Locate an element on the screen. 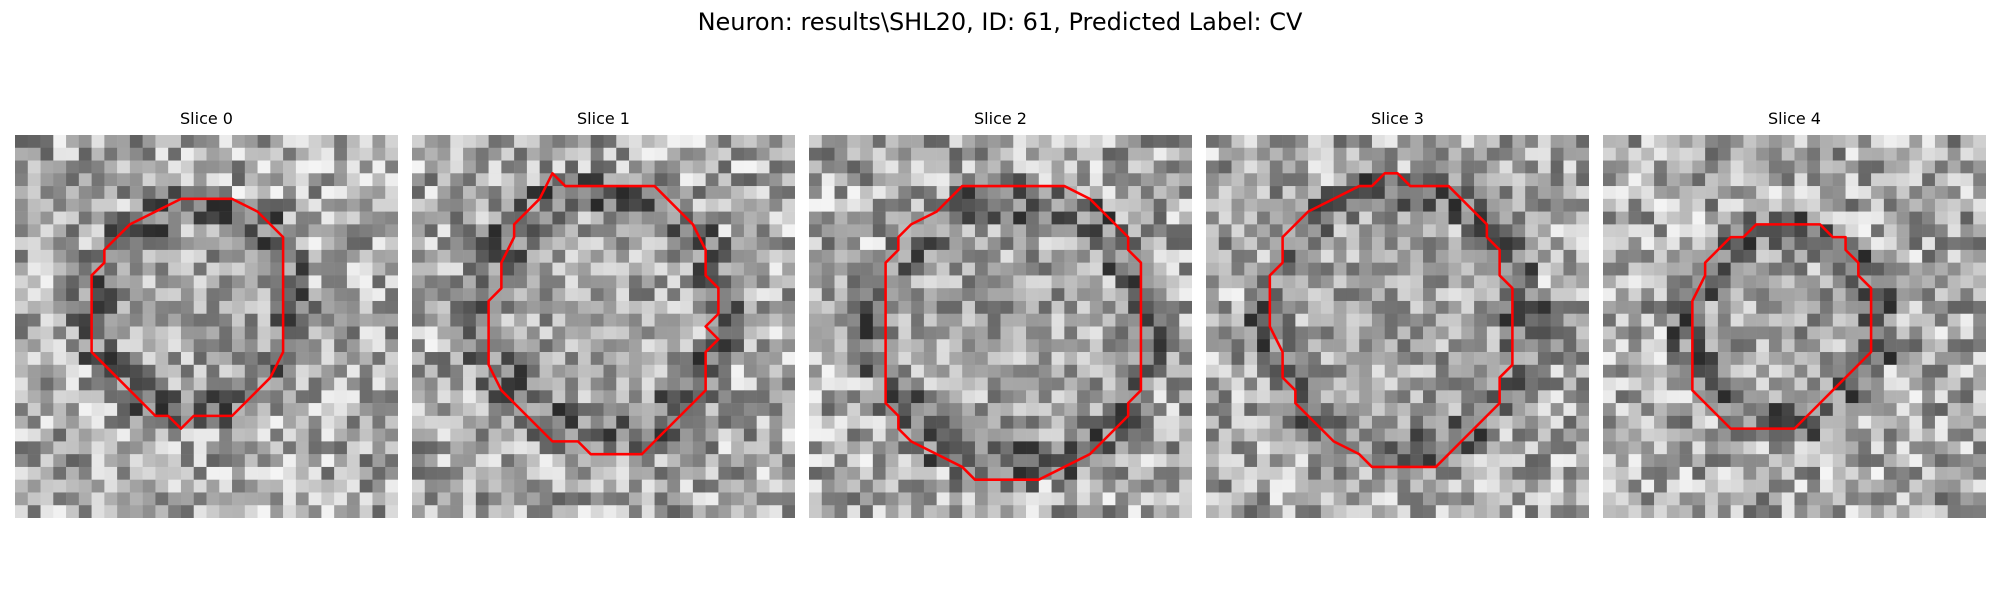  slice-title-4: Slice 4 is located at coordinates (1794, 118).